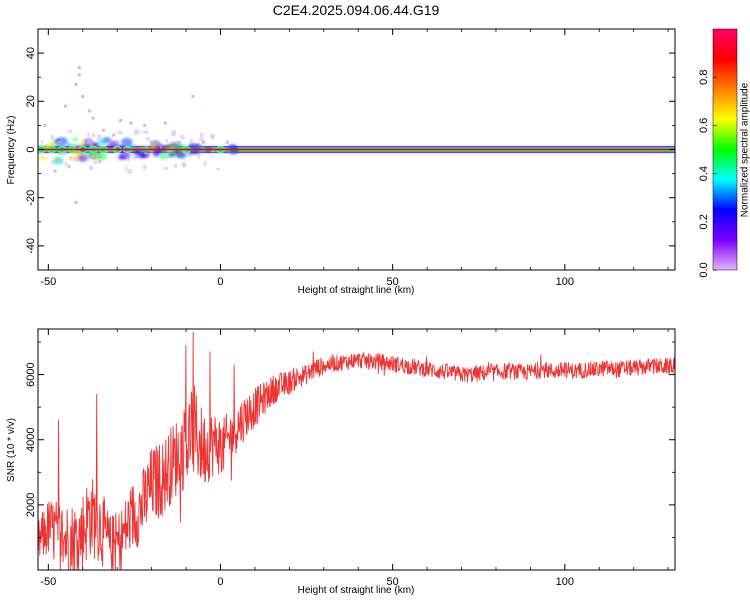 The width and height of the screenshot is (750, 600). What do you see at coordinates (356, 10) in the screenshot?
I see `figure-title: C2E4.2025.094.06.44.G19` at bounding box center [356, 10].